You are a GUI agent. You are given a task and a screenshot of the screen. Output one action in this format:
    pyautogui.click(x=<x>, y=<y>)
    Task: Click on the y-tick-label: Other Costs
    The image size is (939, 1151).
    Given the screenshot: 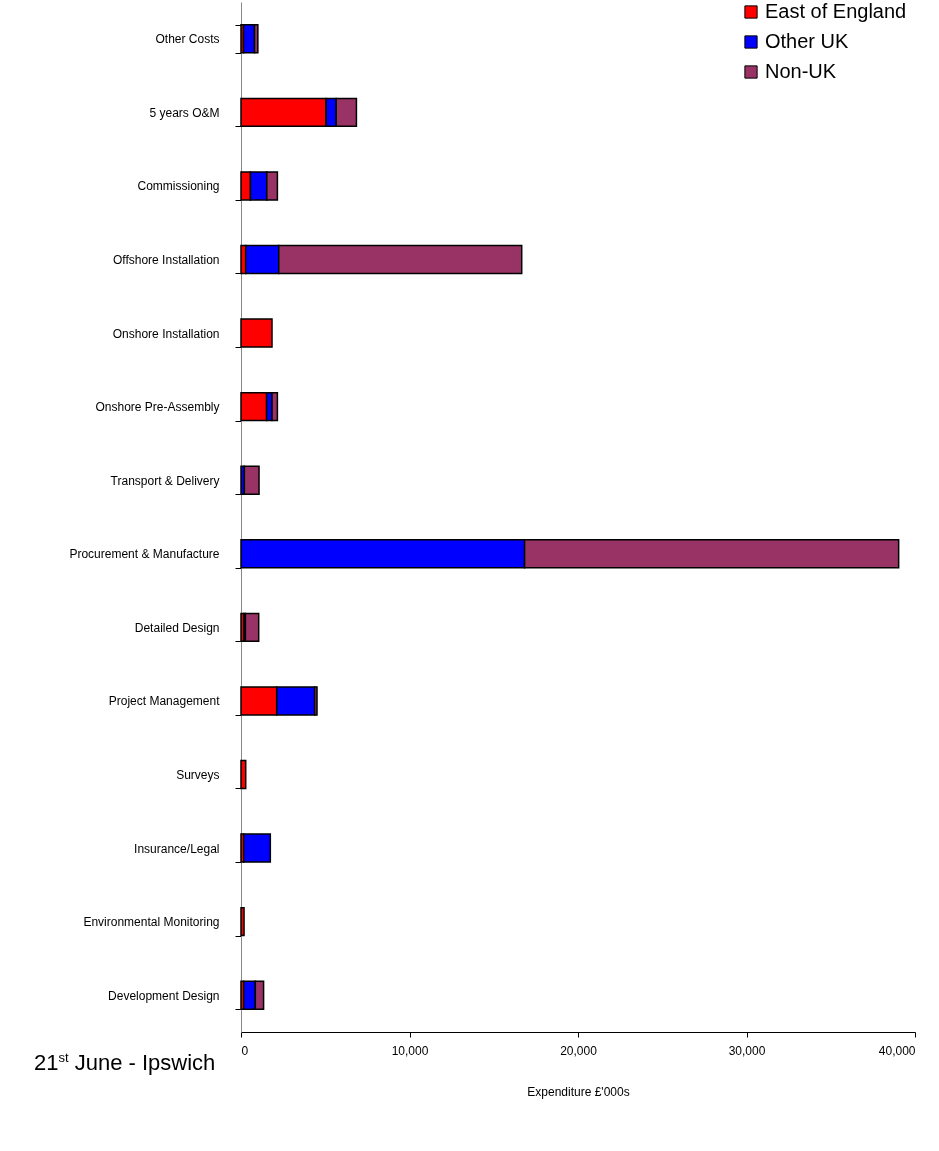 What is the action you would take?
    pyautogui.click(x=187, y=39)
    